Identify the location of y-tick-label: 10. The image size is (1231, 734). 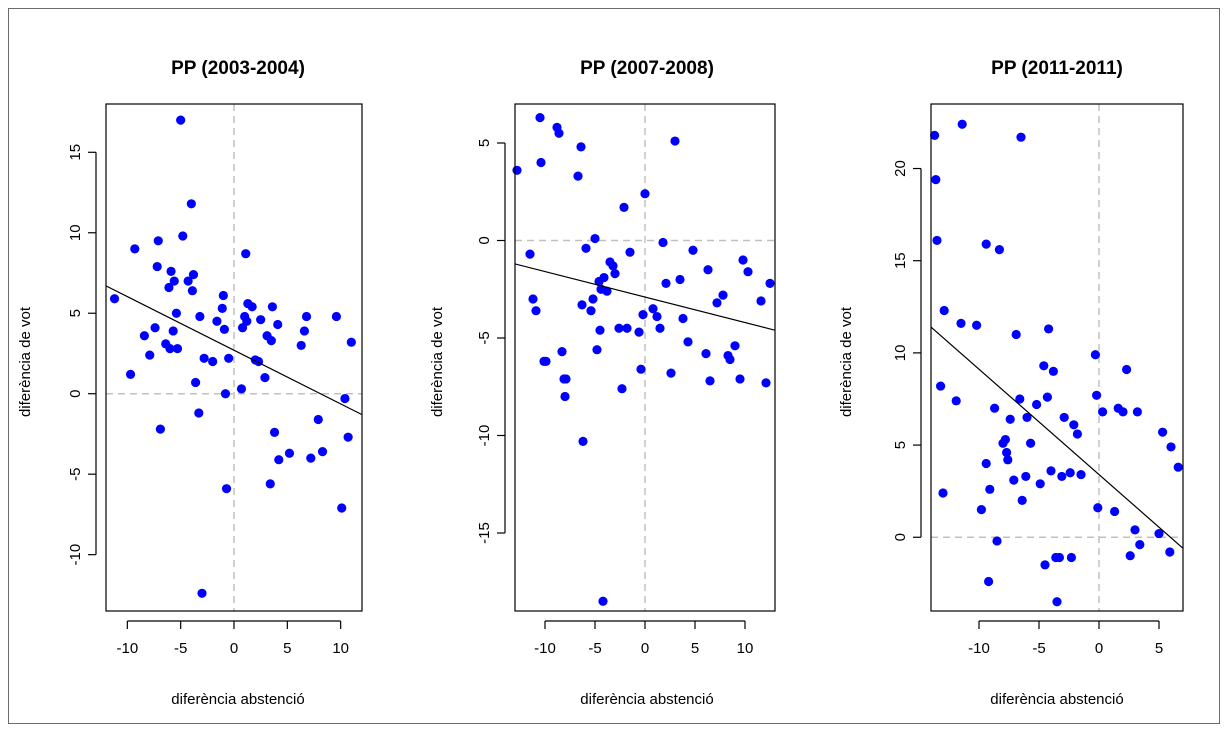
(900, 353).